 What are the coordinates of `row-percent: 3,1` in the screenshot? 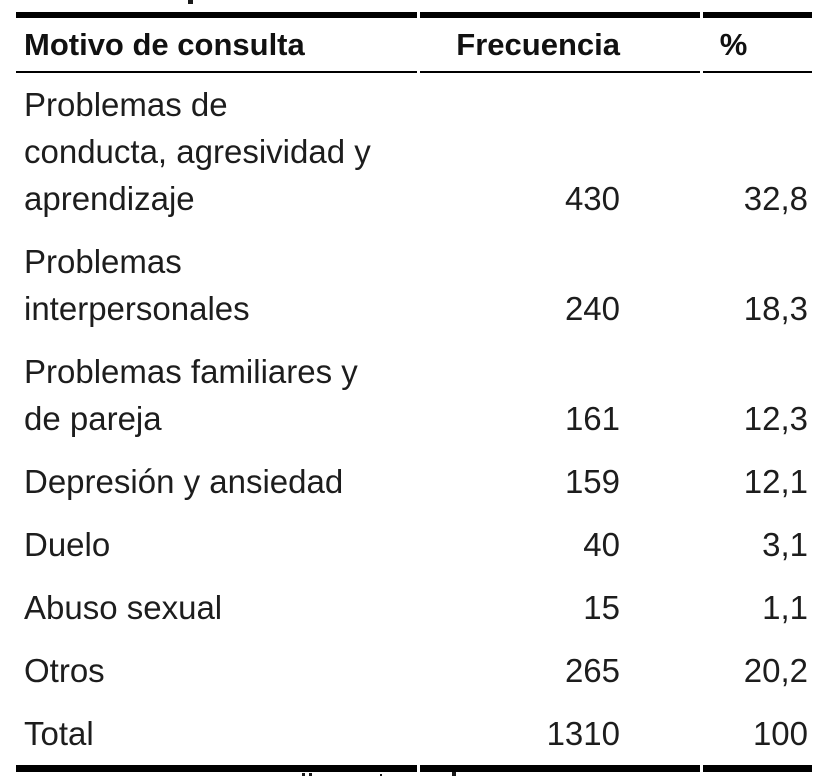 It's located at (785, 544).